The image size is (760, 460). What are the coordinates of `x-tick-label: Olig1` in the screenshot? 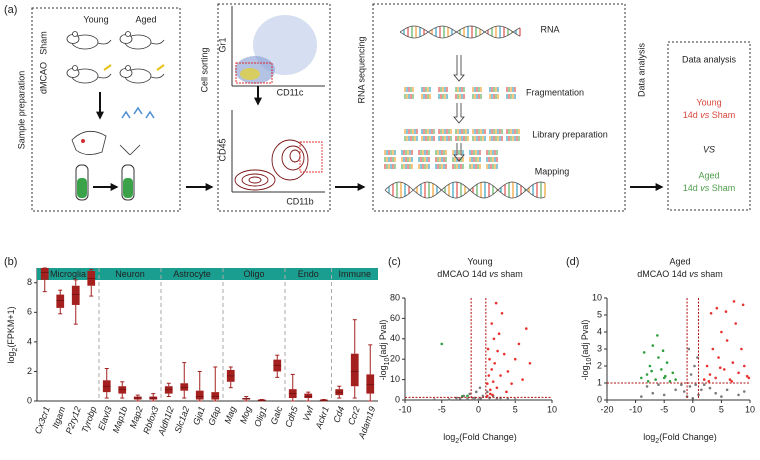 It's located at (260, 416).